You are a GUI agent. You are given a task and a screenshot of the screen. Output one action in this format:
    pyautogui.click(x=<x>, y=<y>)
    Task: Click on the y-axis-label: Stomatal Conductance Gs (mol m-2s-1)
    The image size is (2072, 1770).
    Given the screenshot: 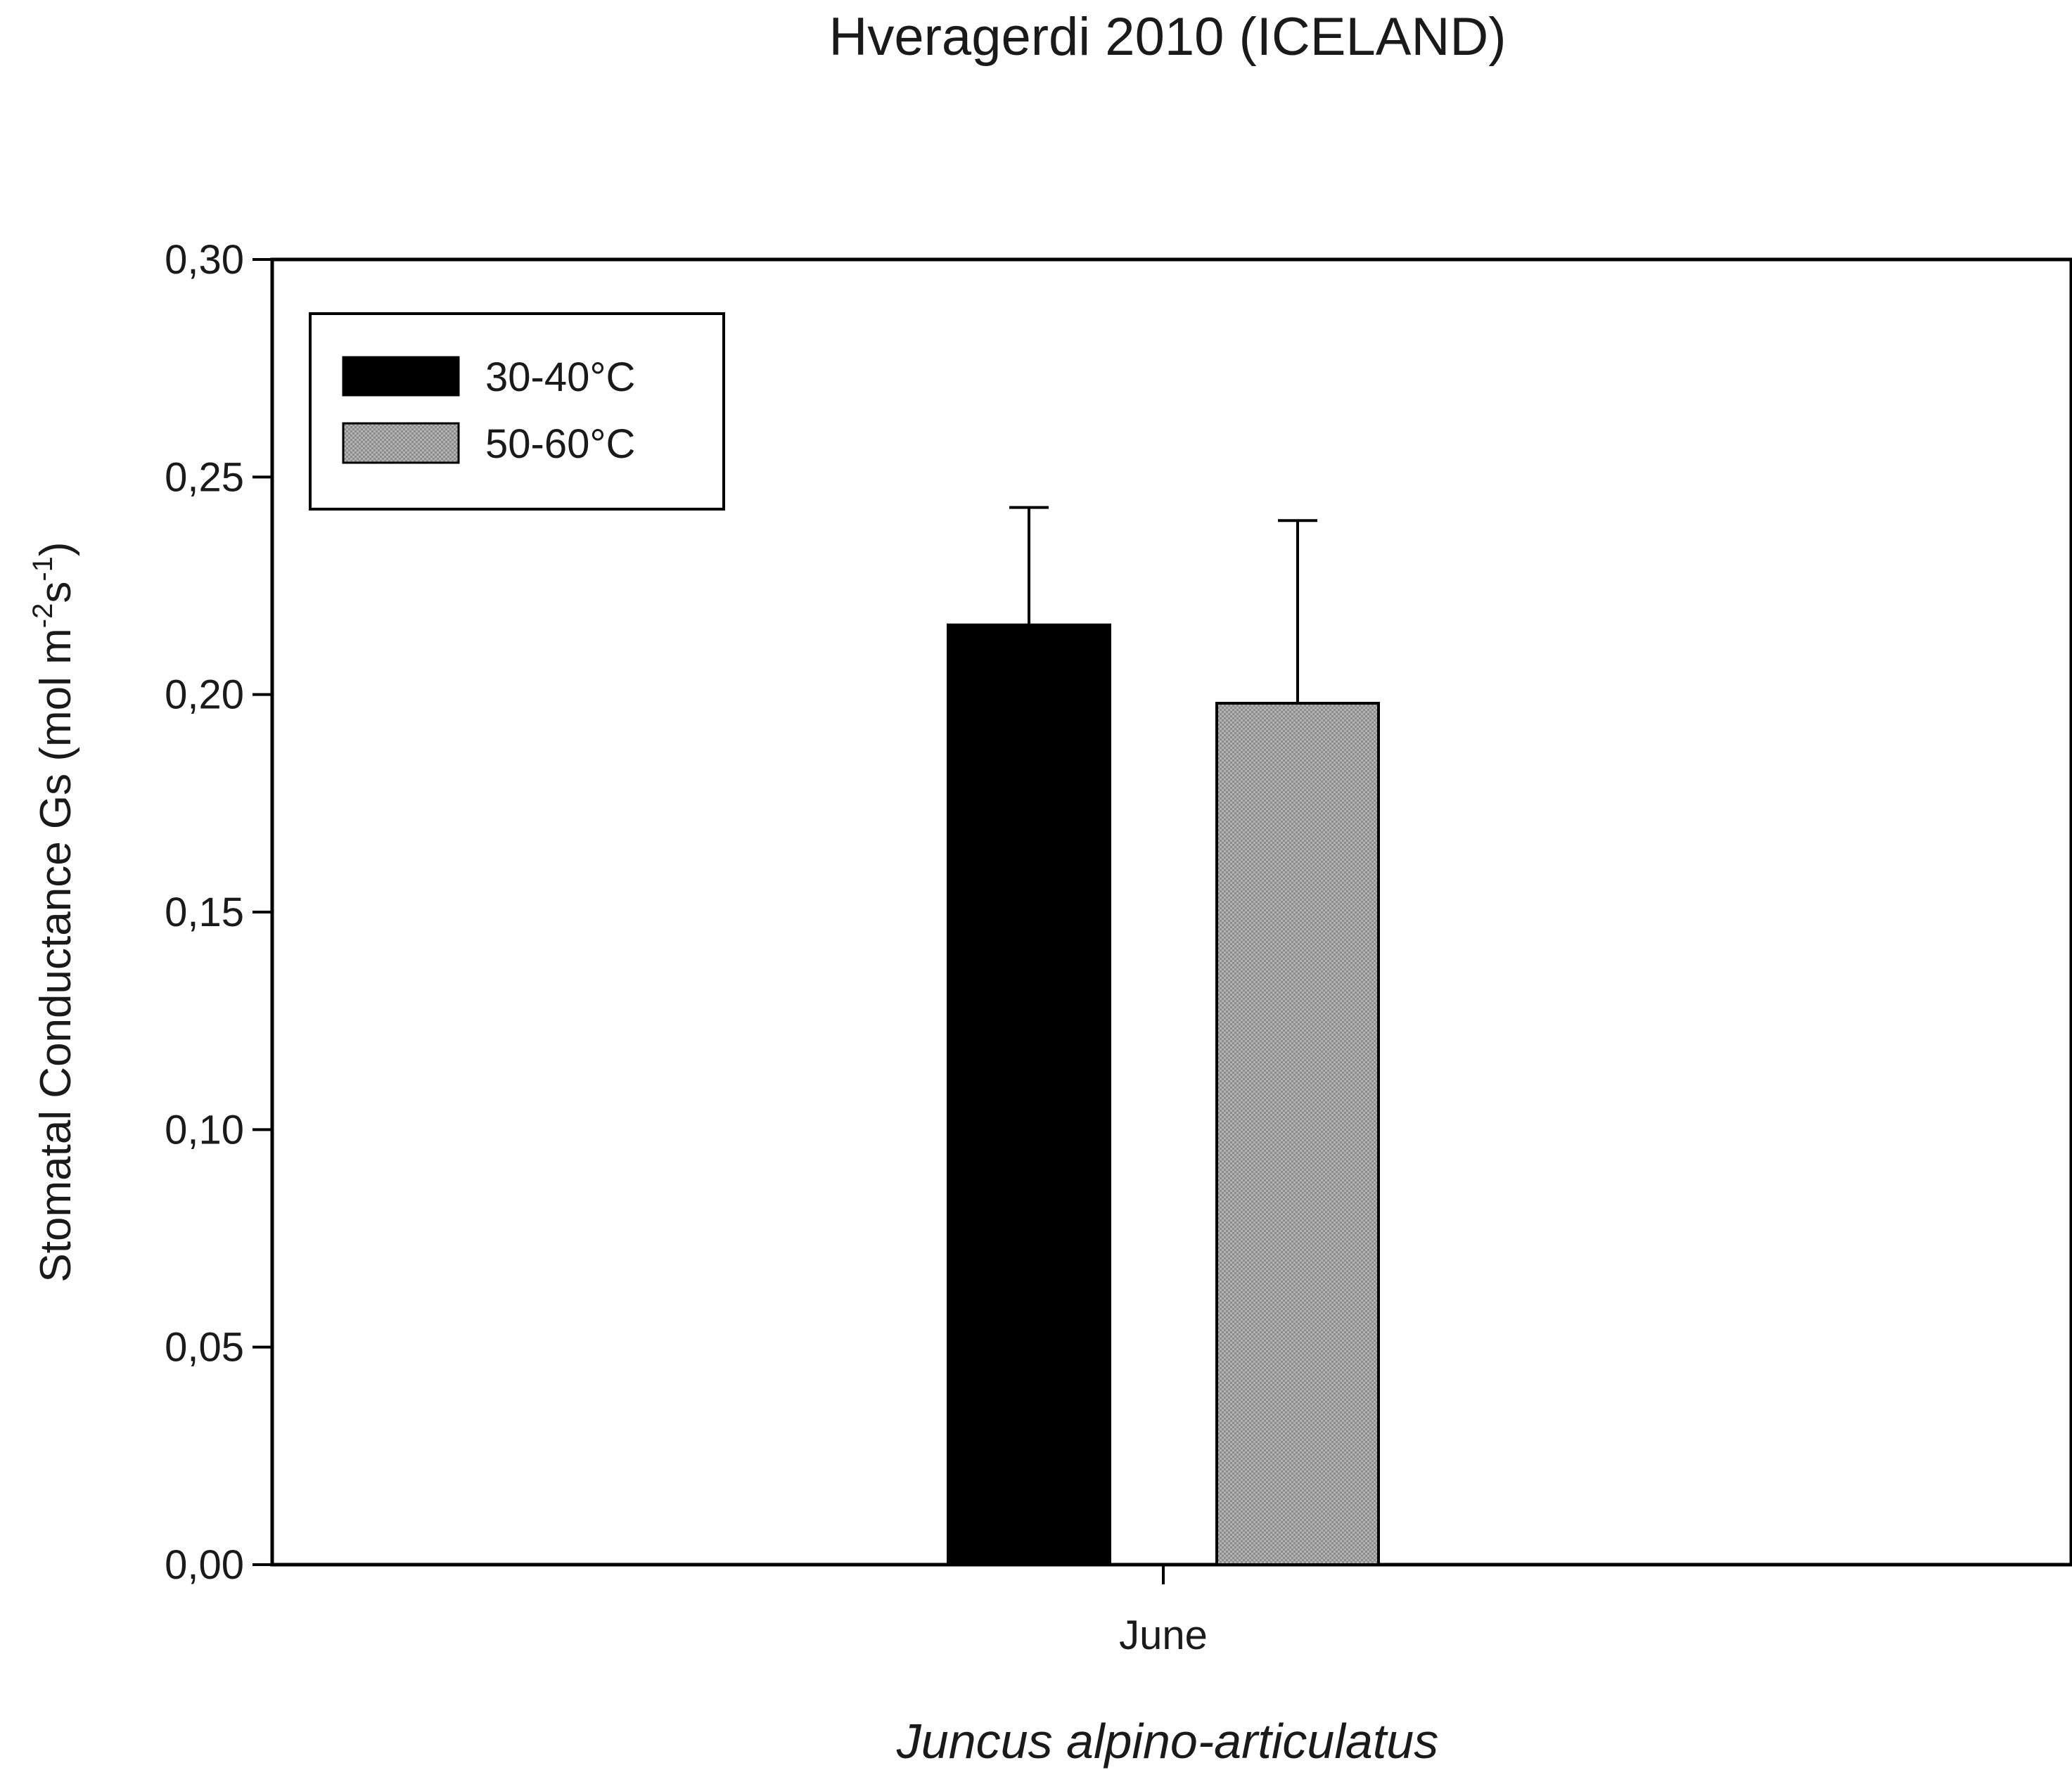 What is the action you would take?
    pyautogui.click(x=53, y=911)
    